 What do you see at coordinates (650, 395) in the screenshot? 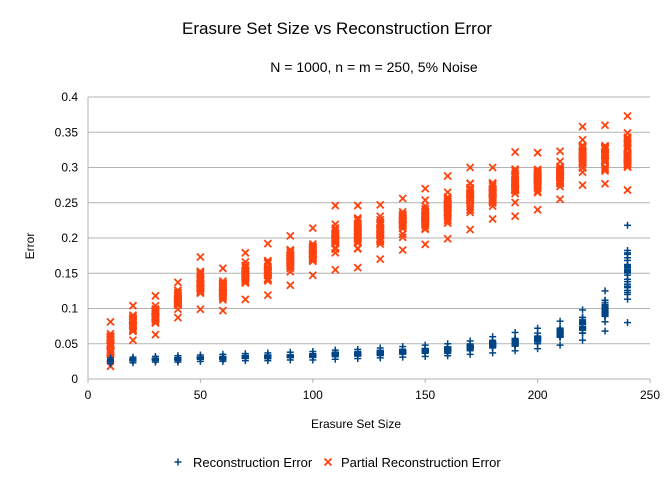
I see `x-tick-label: 250` at bounding box center [650, 395].